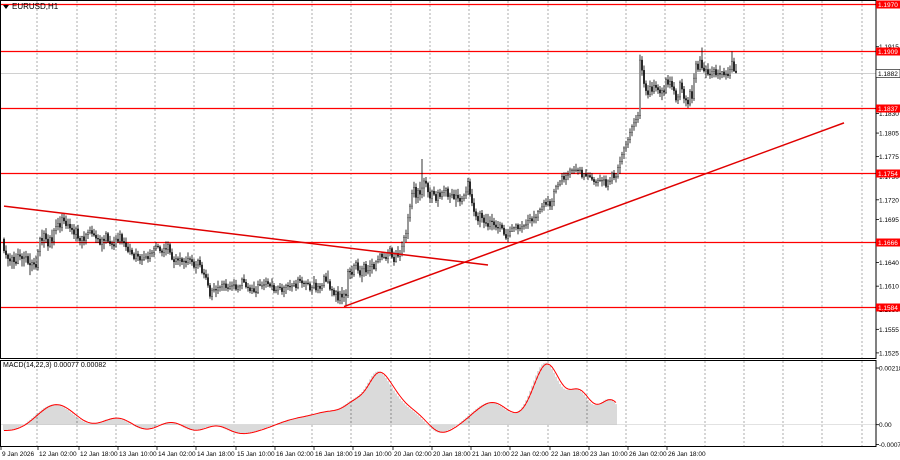 The image size is (900, 460). What do you see at coordinates (452, 454) in the screenshot?
I see `time-tick-label: 20 Jan 18:00` at bounding box center [452, 454].